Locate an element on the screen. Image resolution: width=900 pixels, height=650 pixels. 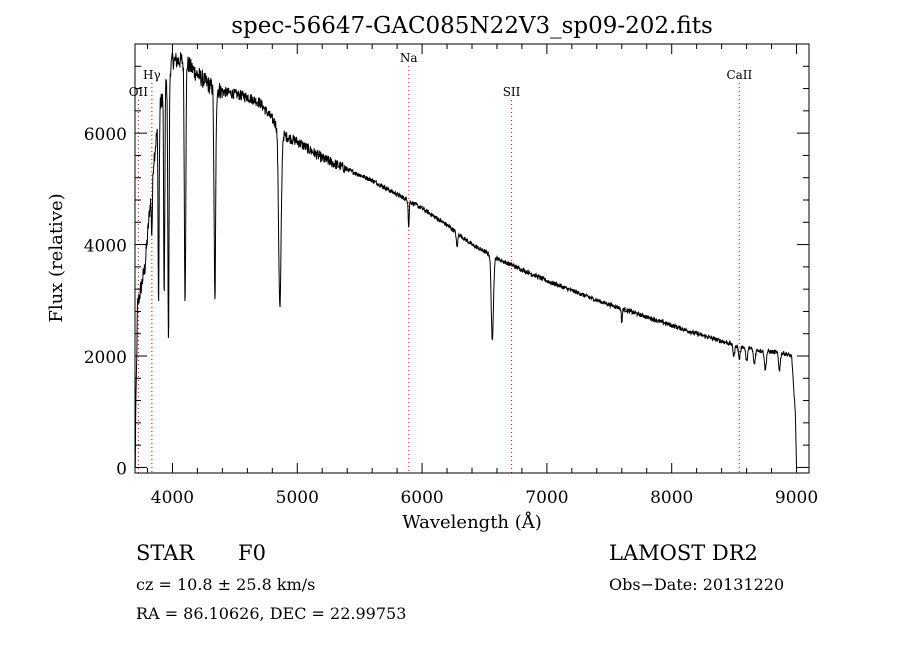
line-marker-label: CaII is located at coordinates (739, 75).